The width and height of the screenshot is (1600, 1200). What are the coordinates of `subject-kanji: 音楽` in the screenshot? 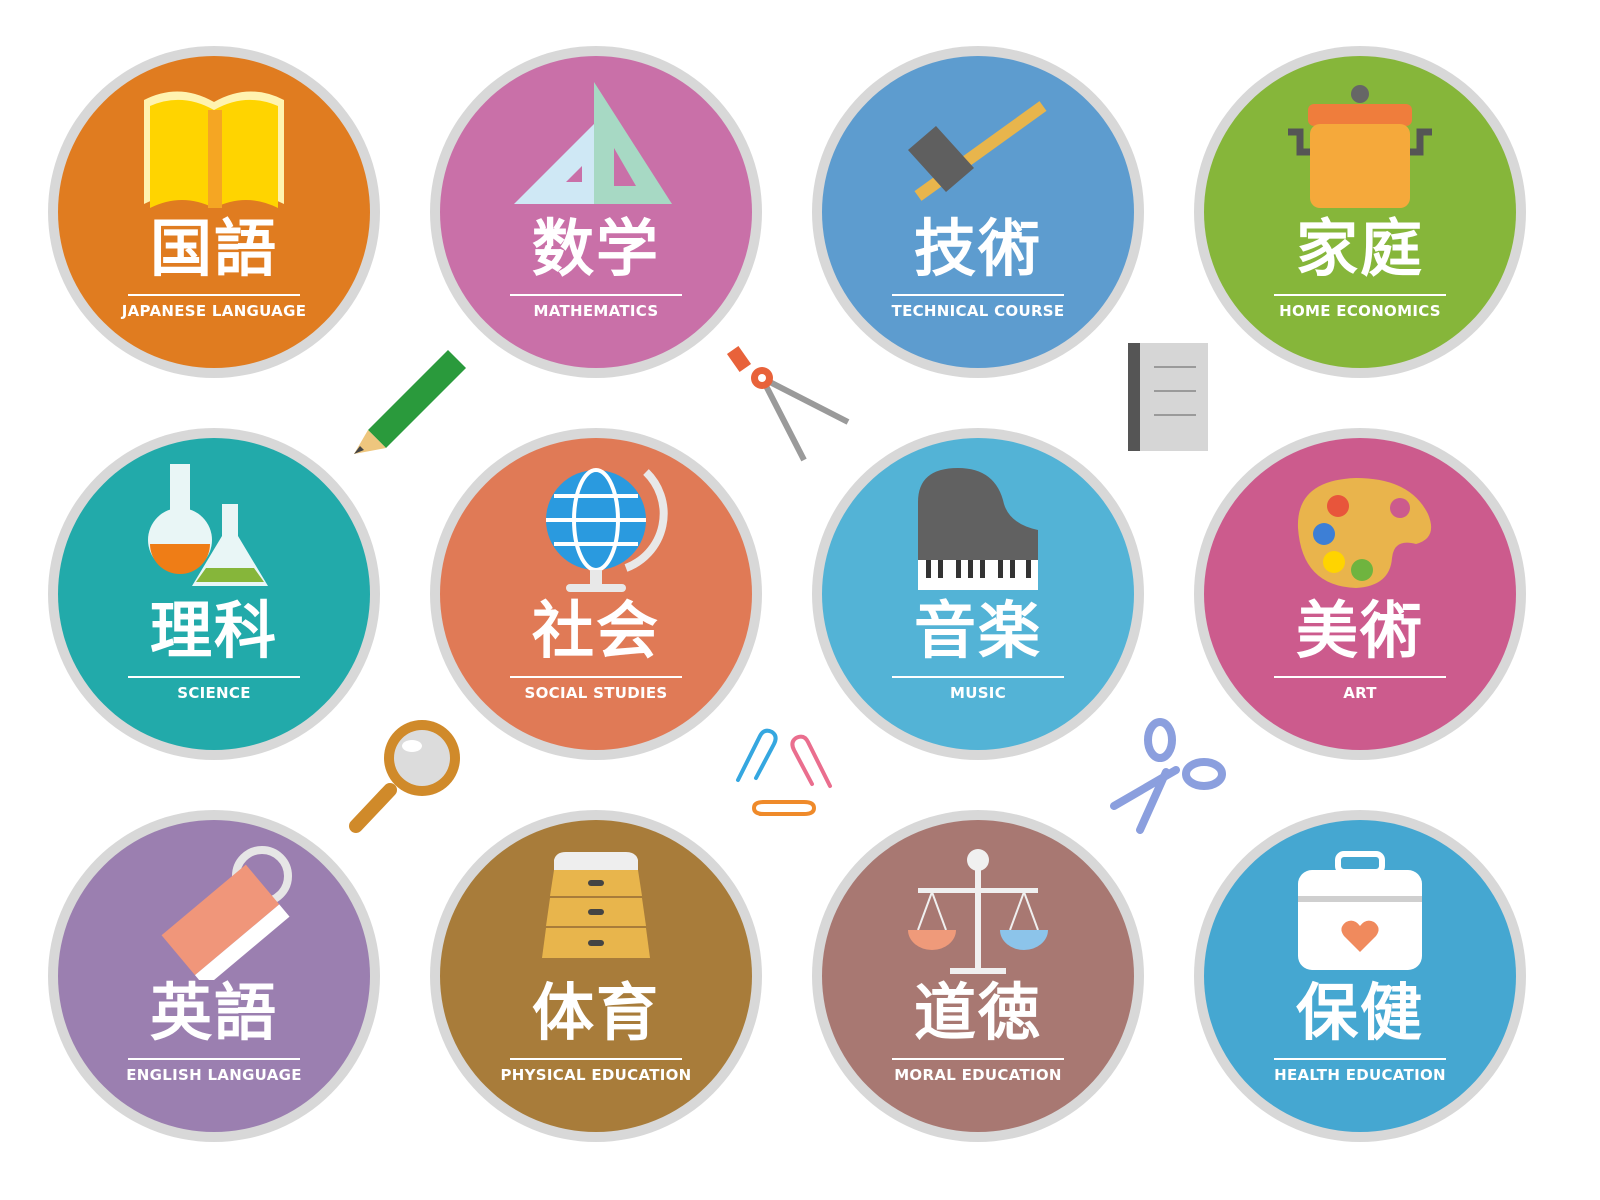 It's located at (977, 630).